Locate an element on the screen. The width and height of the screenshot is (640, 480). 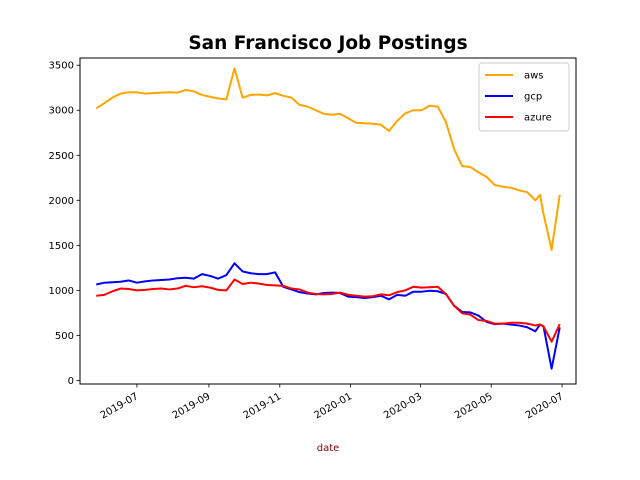
legend-label-aws: aws is located at coordinates (534, 76).